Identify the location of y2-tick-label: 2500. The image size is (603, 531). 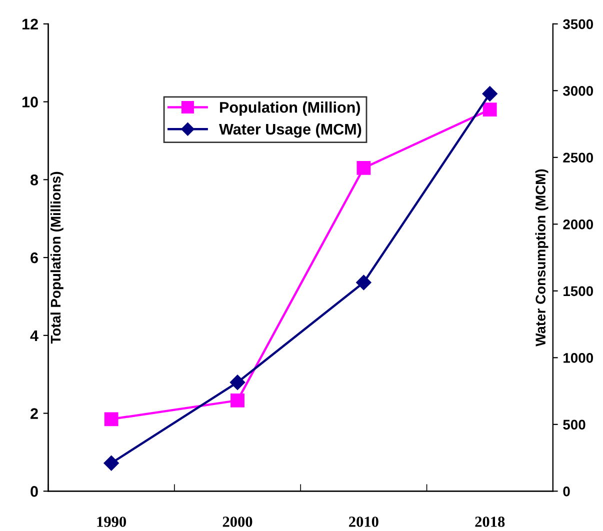
(578, 157).